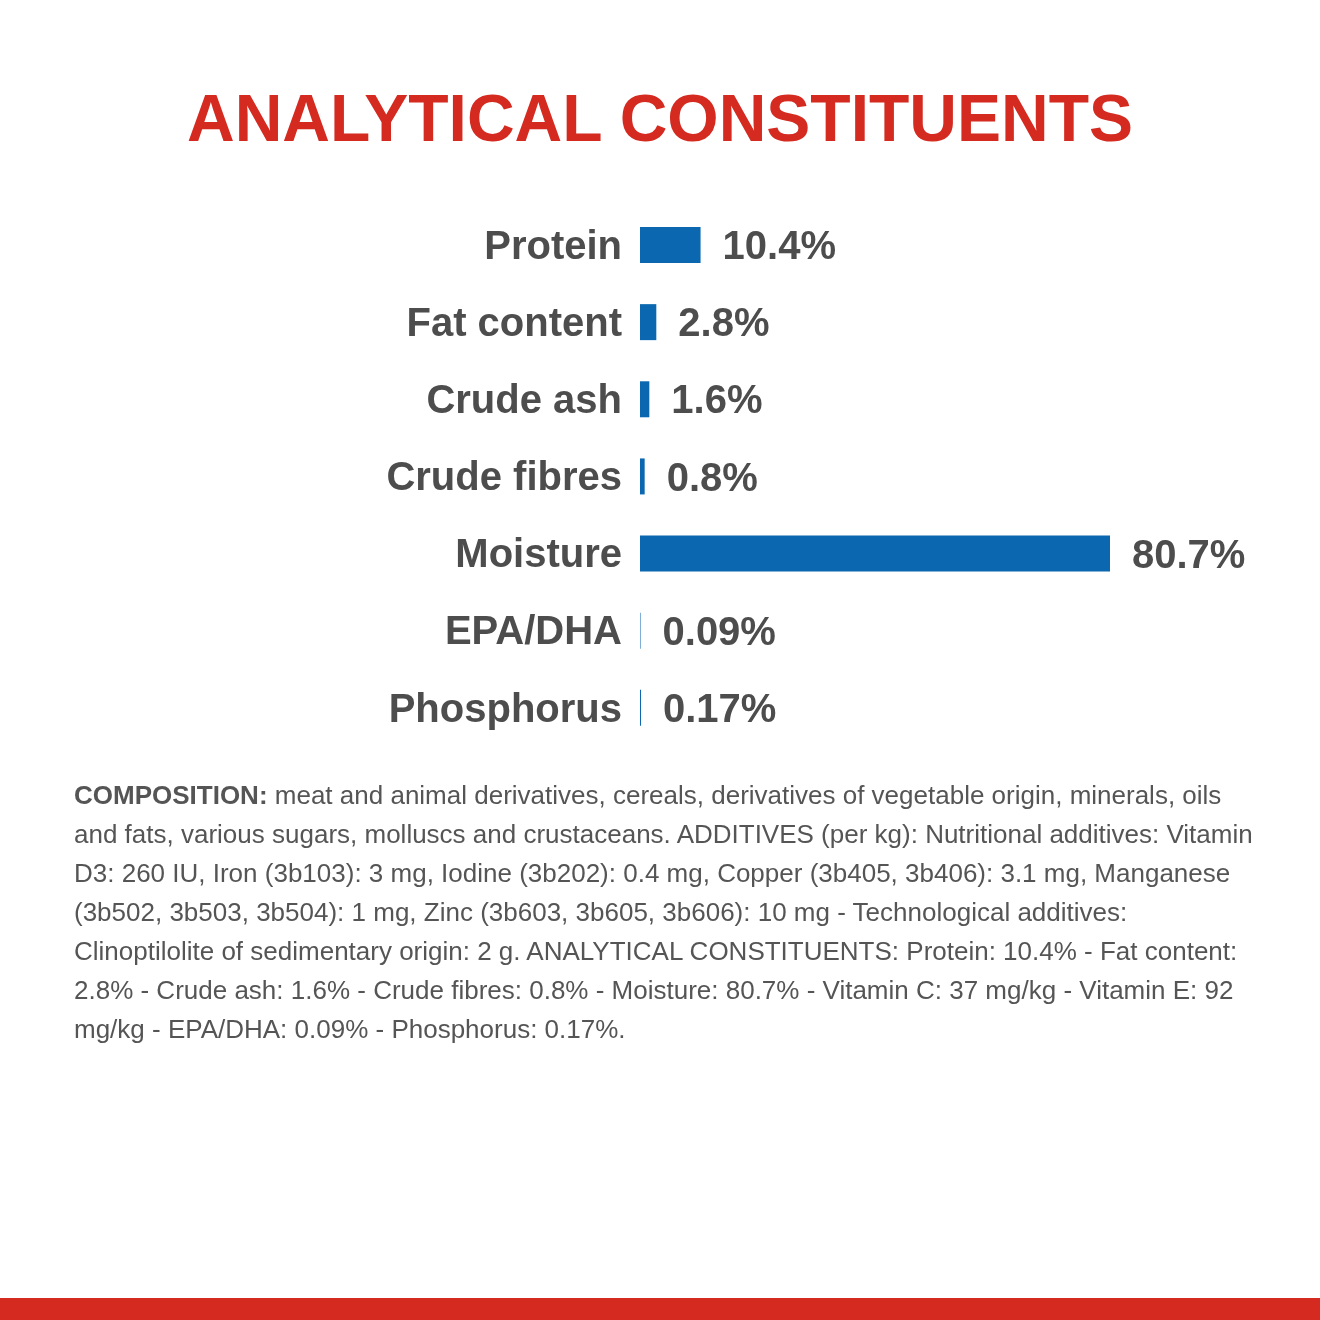  What do you see at coordinates (659, 118) in the screenshot?
I see `chart-title: ANALYTICAL CONSTITUENTS` at bounding box center [659, 118].